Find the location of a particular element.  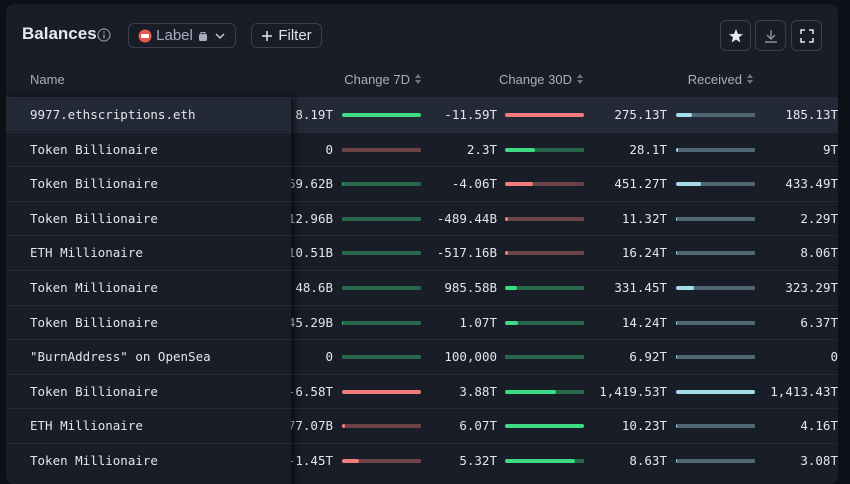

fullscreen-button is located at coordinates (806, 35).